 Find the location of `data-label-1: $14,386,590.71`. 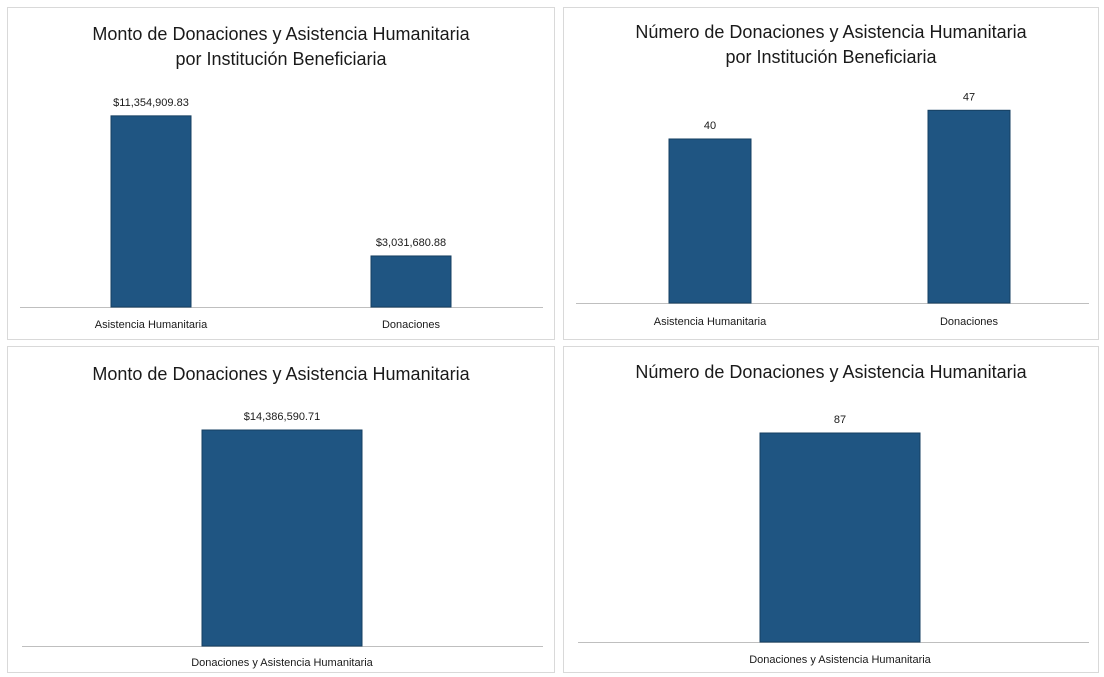

data-label-1: $14,386,590.71 is located at coordinates (282, 417).